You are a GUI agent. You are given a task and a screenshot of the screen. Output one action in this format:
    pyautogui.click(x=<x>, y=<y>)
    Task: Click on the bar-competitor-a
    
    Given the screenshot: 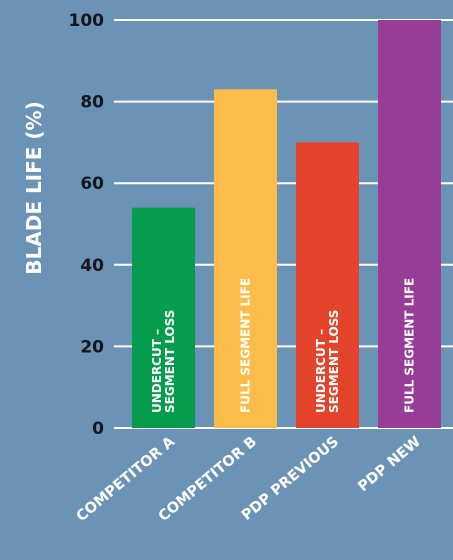 What is the action you would take?
    pyautogui.click(x=163, y=317)
    